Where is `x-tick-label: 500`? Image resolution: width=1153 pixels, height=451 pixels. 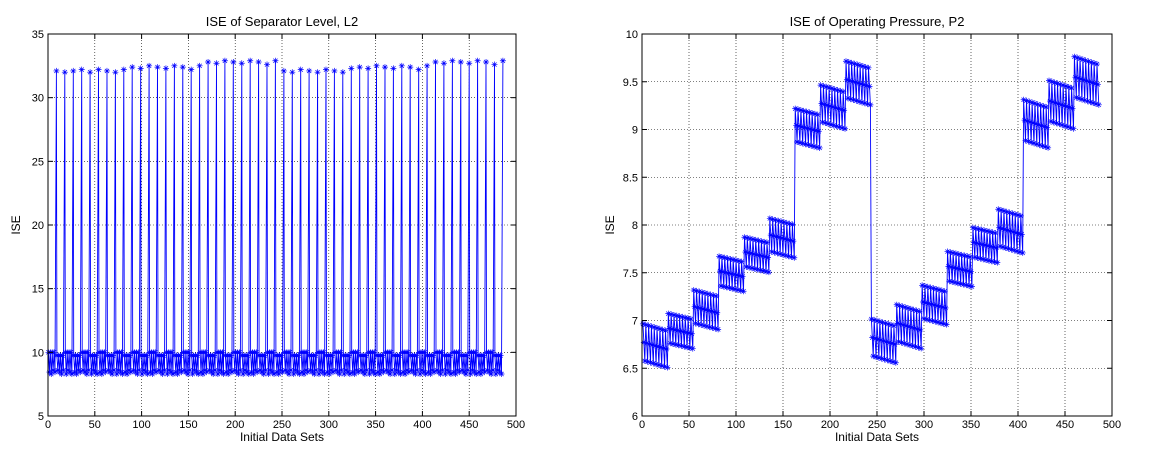 x-tick-label: 500 is located at coordinates (1112, 425).